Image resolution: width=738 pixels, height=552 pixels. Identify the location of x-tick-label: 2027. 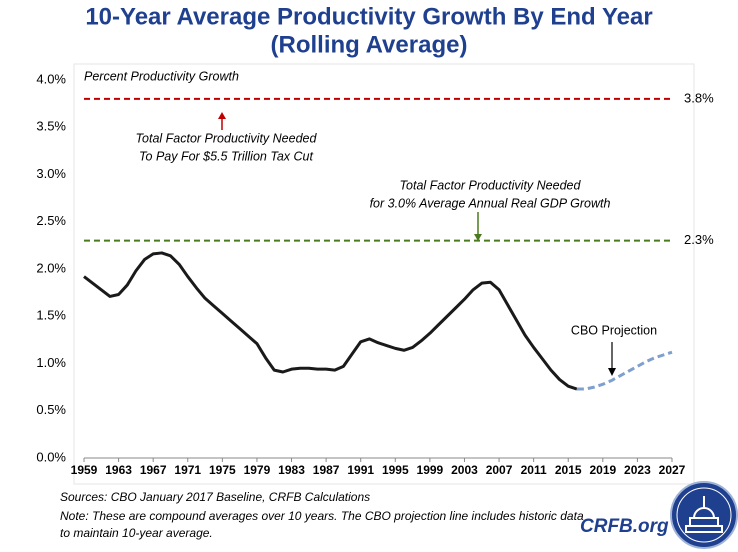
(672, 470).